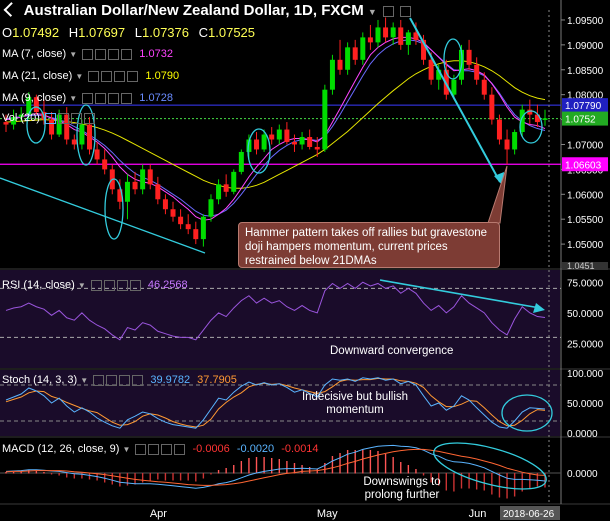 Image resolution: width=610 pixels, height=521 pixels. I want to click on macd-panel, so click(280, 471).